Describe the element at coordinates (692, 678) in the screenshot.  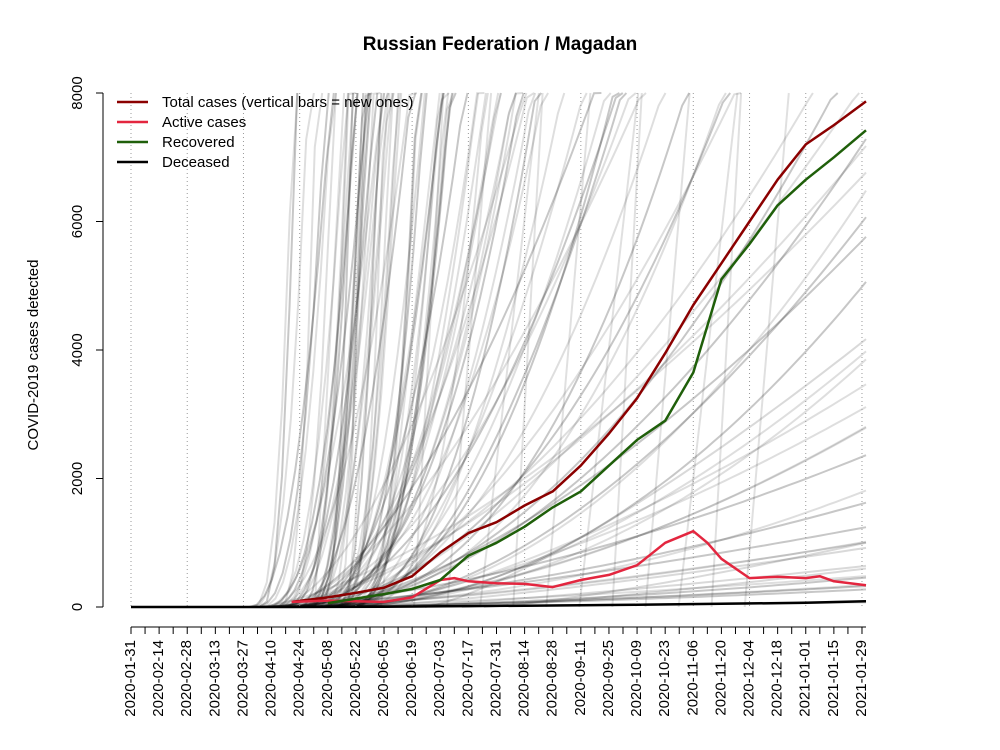
I see `x-tick-label: 2020-11-06` at that location.